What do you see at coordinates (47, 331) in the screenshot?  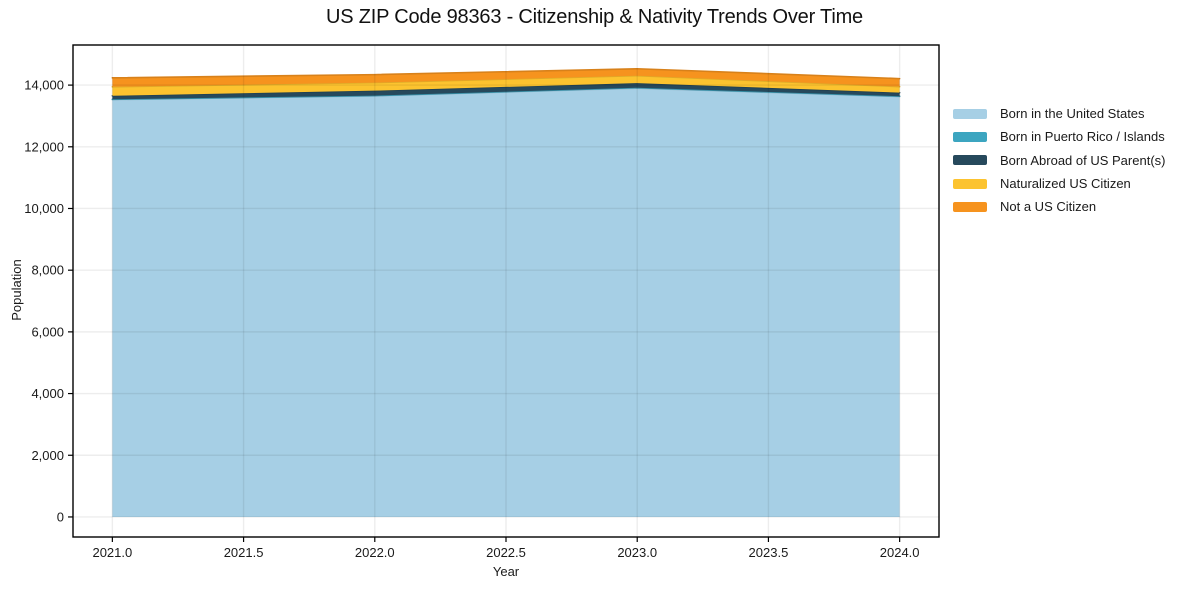 I see `y-tick-label: 6,000` at bounding box center [47, 331].